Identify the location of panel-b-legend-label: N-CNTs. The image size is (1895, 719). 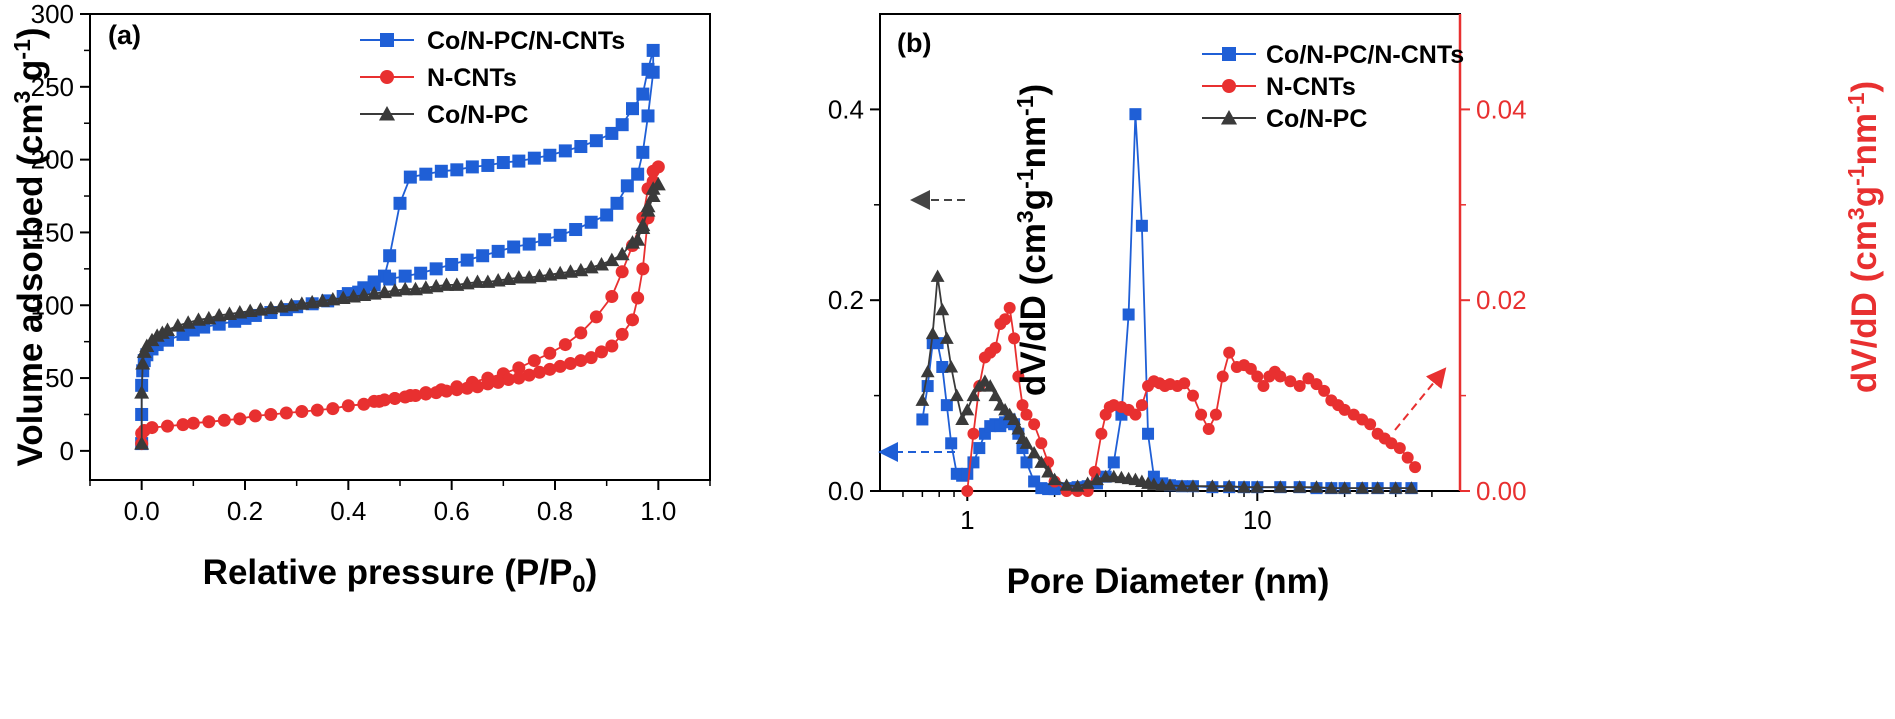
(1311, 87).